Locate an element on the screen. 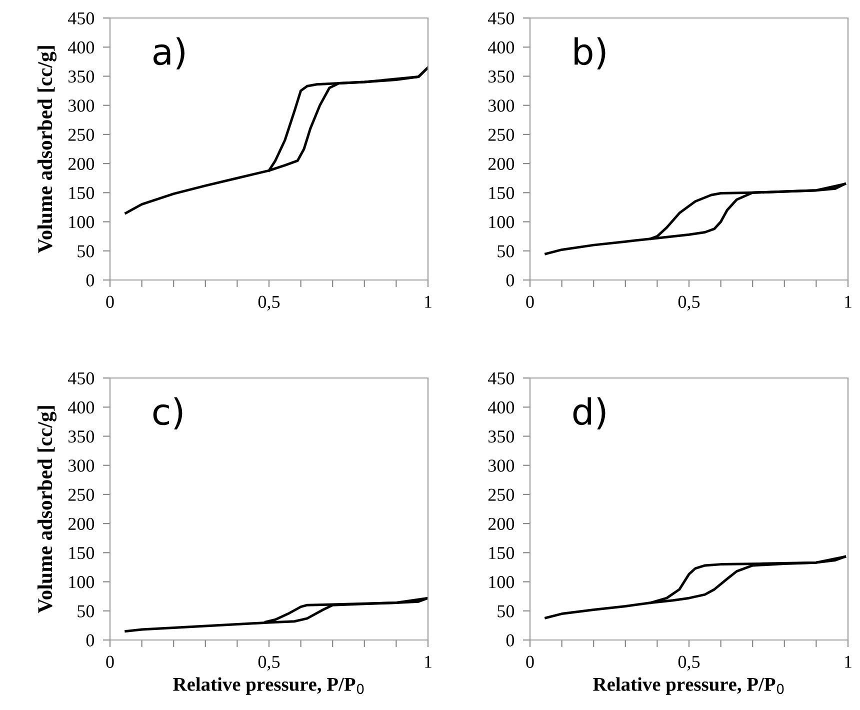 This screenshot has height=710, width=860. annotation: a) is located at coordinates (169, 53).